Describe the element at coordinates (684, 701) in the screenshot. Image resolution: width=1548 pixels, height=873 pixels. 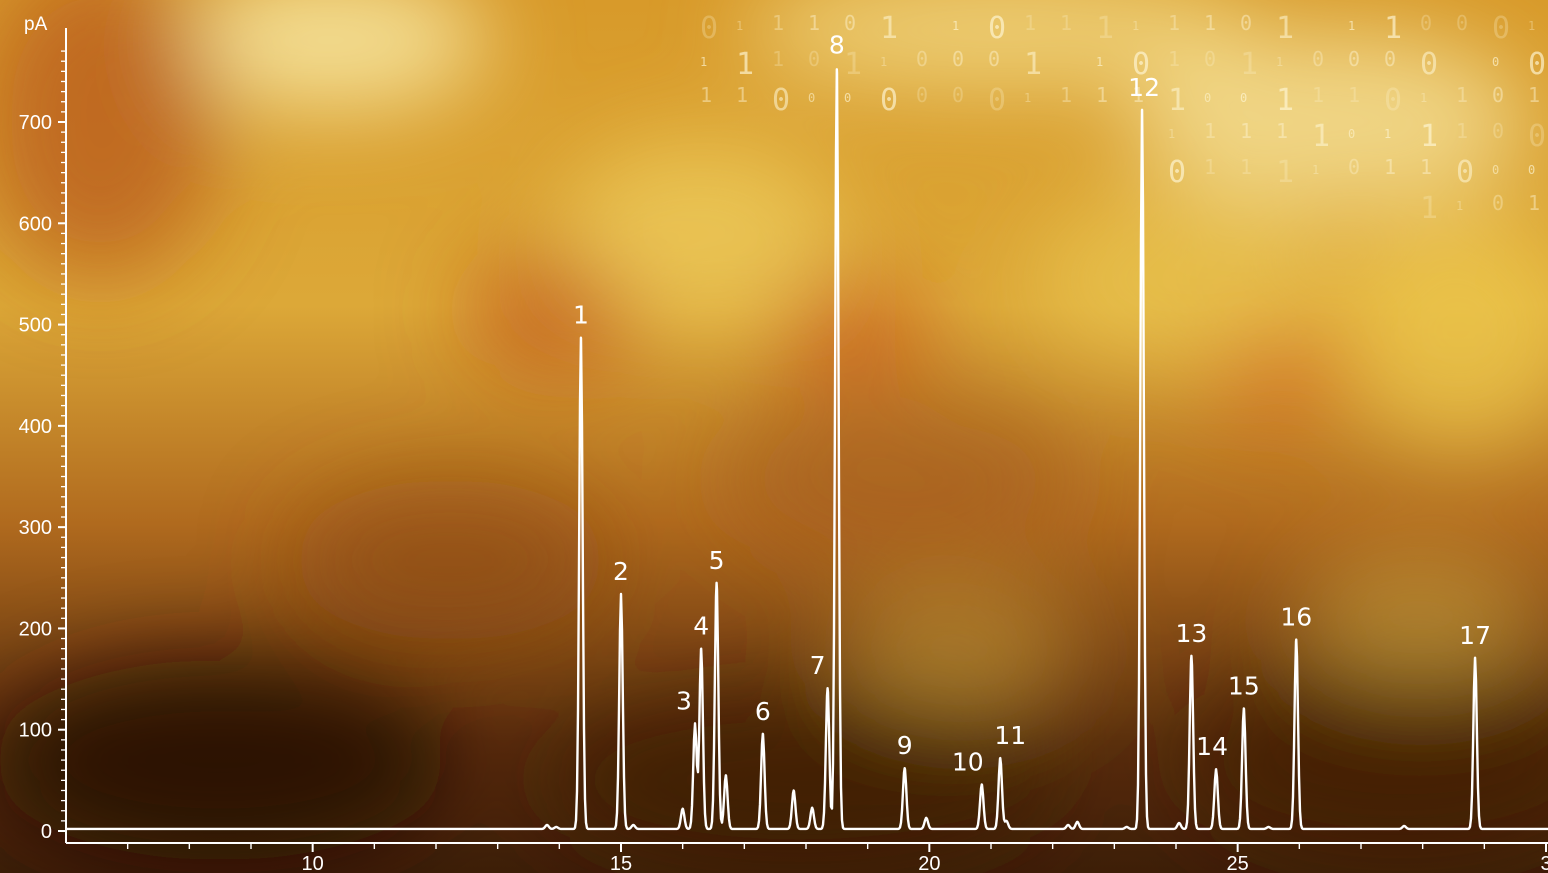
I see `peak-label-3: 3` at that location.